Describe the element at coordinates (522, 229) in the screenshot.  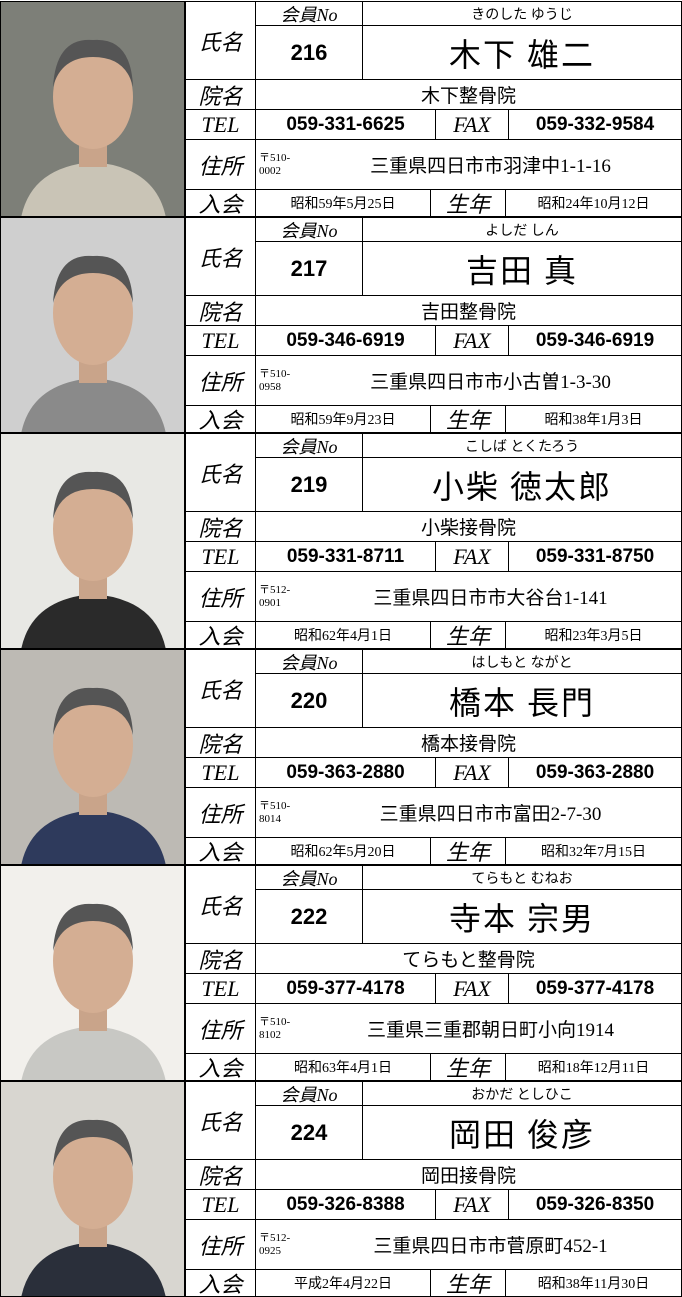
I see `kana: よしだ しん` at that location.